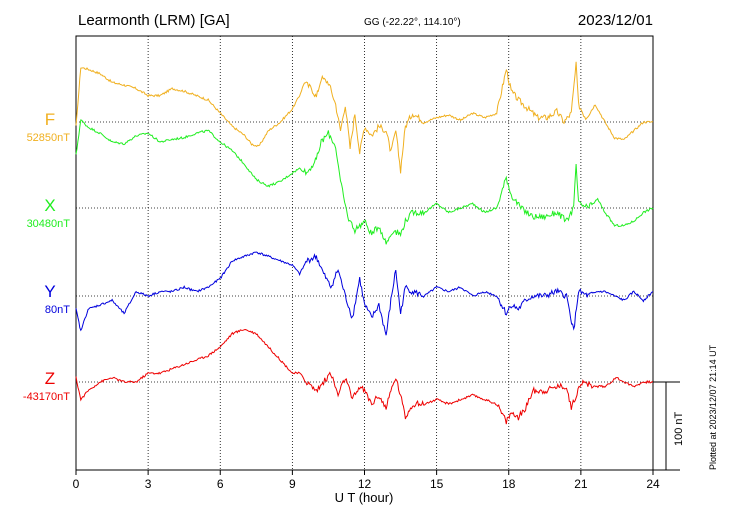  What do you see at coordinates (46, 397) in the screenshot?
I see `channel-z-baseline: -43170nT` at bounding box center [46, 397].